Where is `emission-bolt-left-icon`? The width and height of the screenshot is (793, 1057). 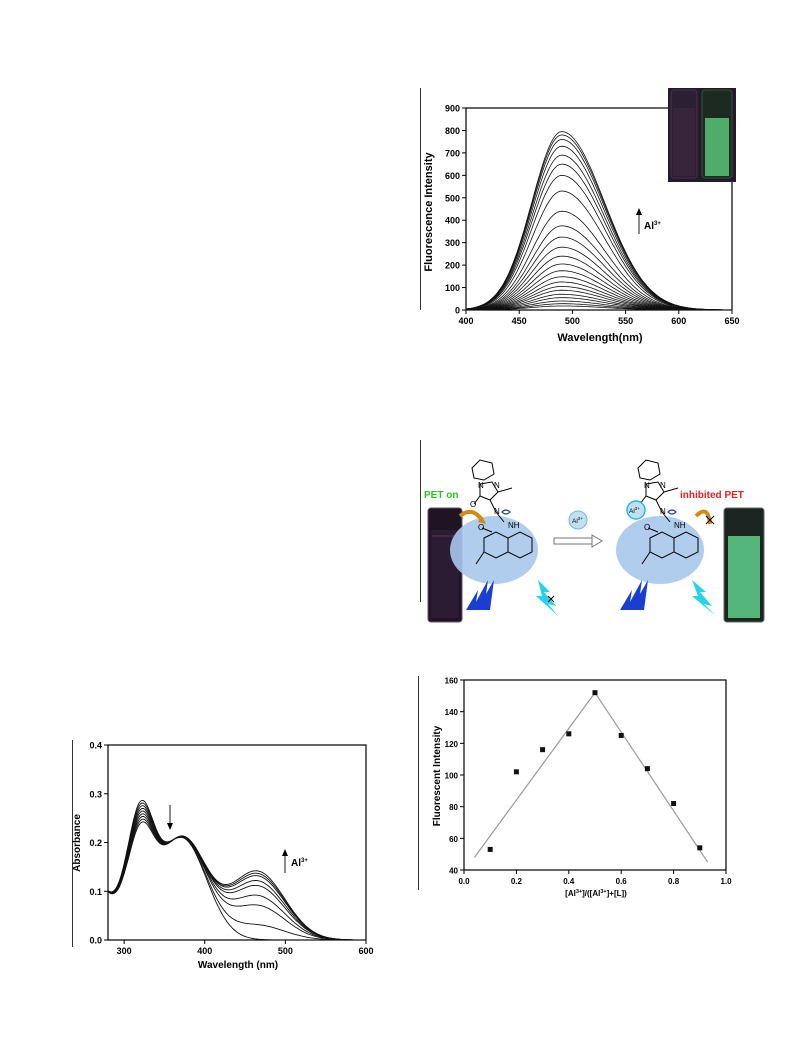
emission-bolt-left-icon is located at coordinates (547, 598).